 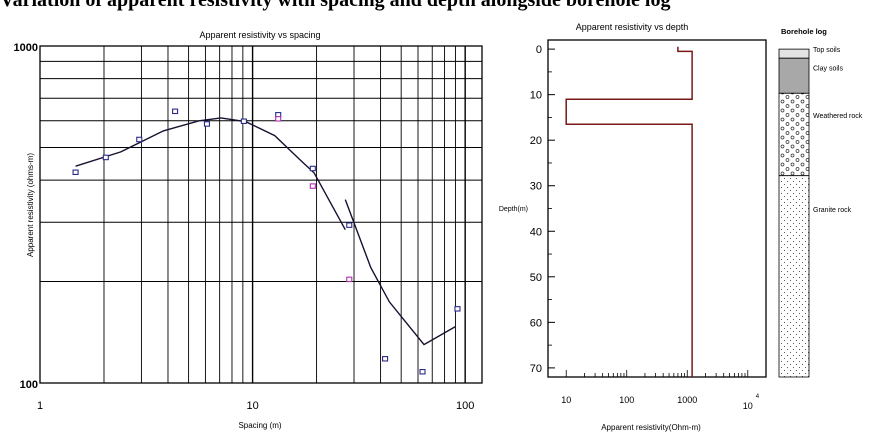 What do you see at coordinates (252, 406) in the screenshot?
I see `spacing-x-tick-label: 10` at bounding box center [252, 406].